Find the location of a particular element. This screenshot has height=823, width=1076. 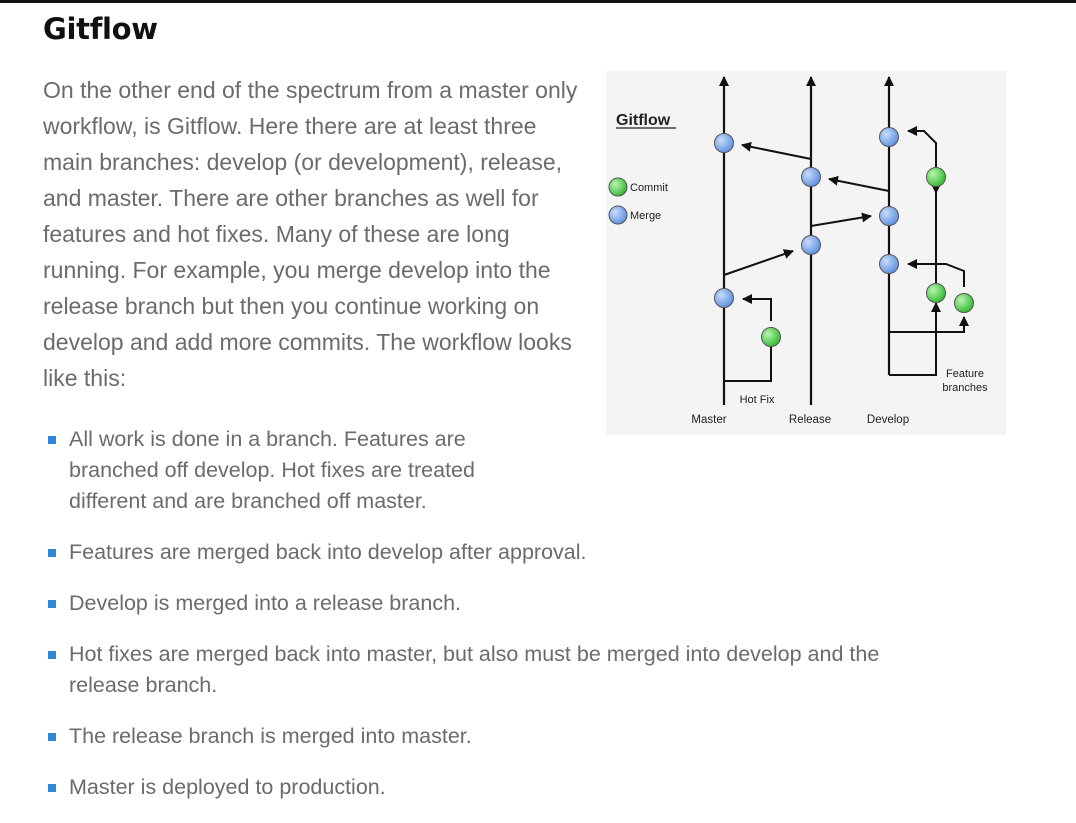

hotfix-branch-line is located at coordinates (748, 359).